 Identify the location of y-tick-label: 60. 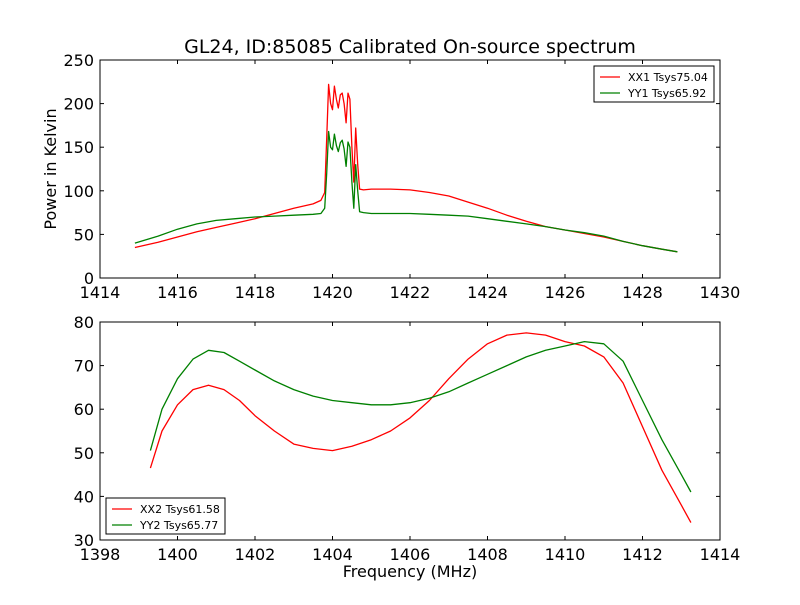
(84, 409).